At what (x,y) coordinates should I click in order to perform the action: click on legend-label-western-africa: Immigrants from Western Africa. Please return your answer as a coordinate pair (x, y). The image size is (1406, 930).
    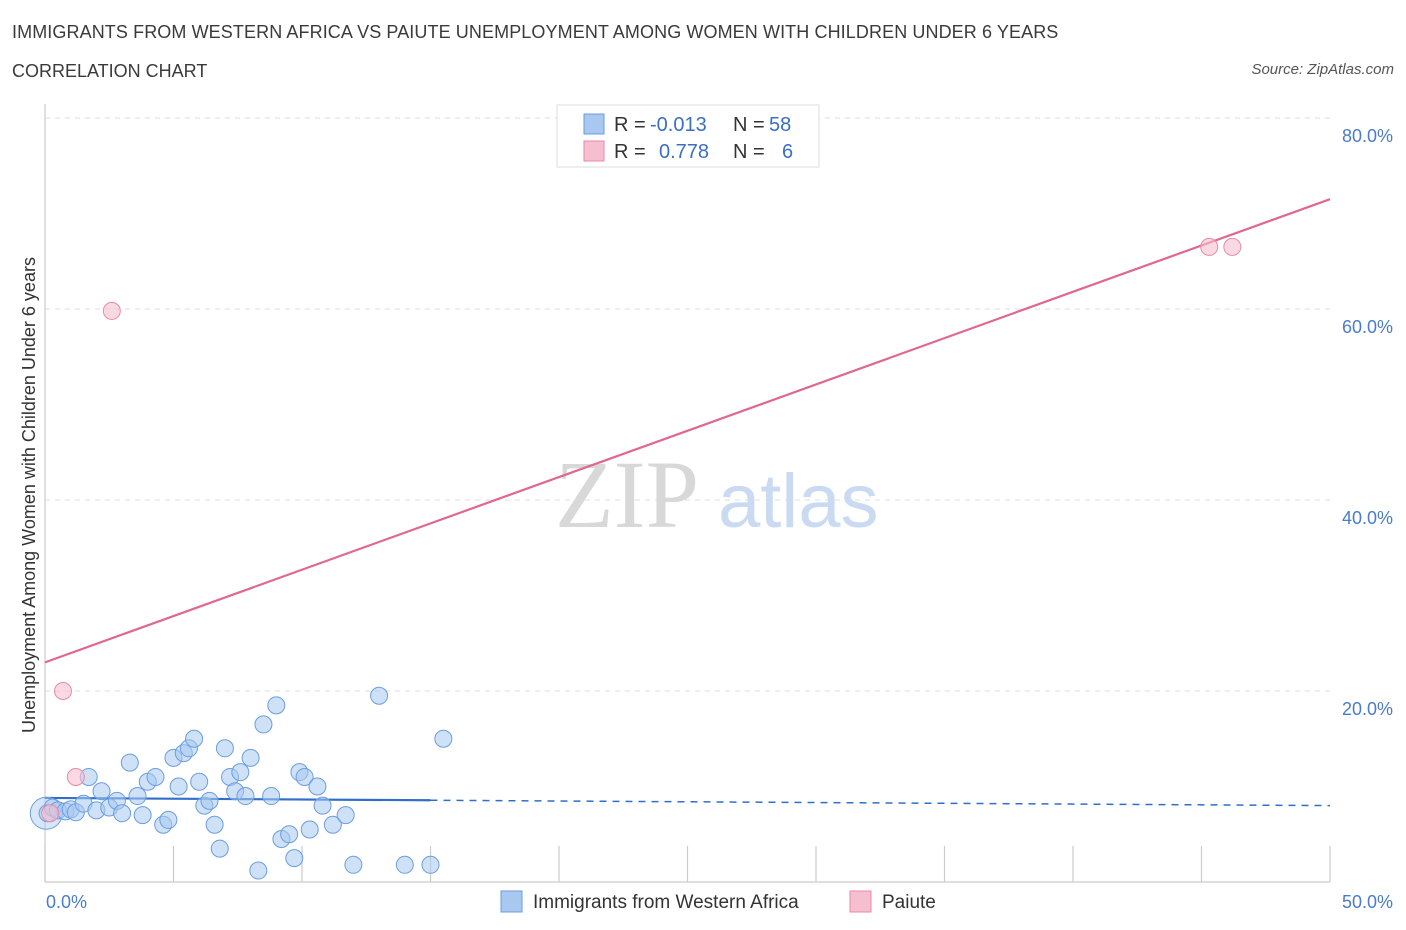
    Looking at the image, I should click on (666, 902).